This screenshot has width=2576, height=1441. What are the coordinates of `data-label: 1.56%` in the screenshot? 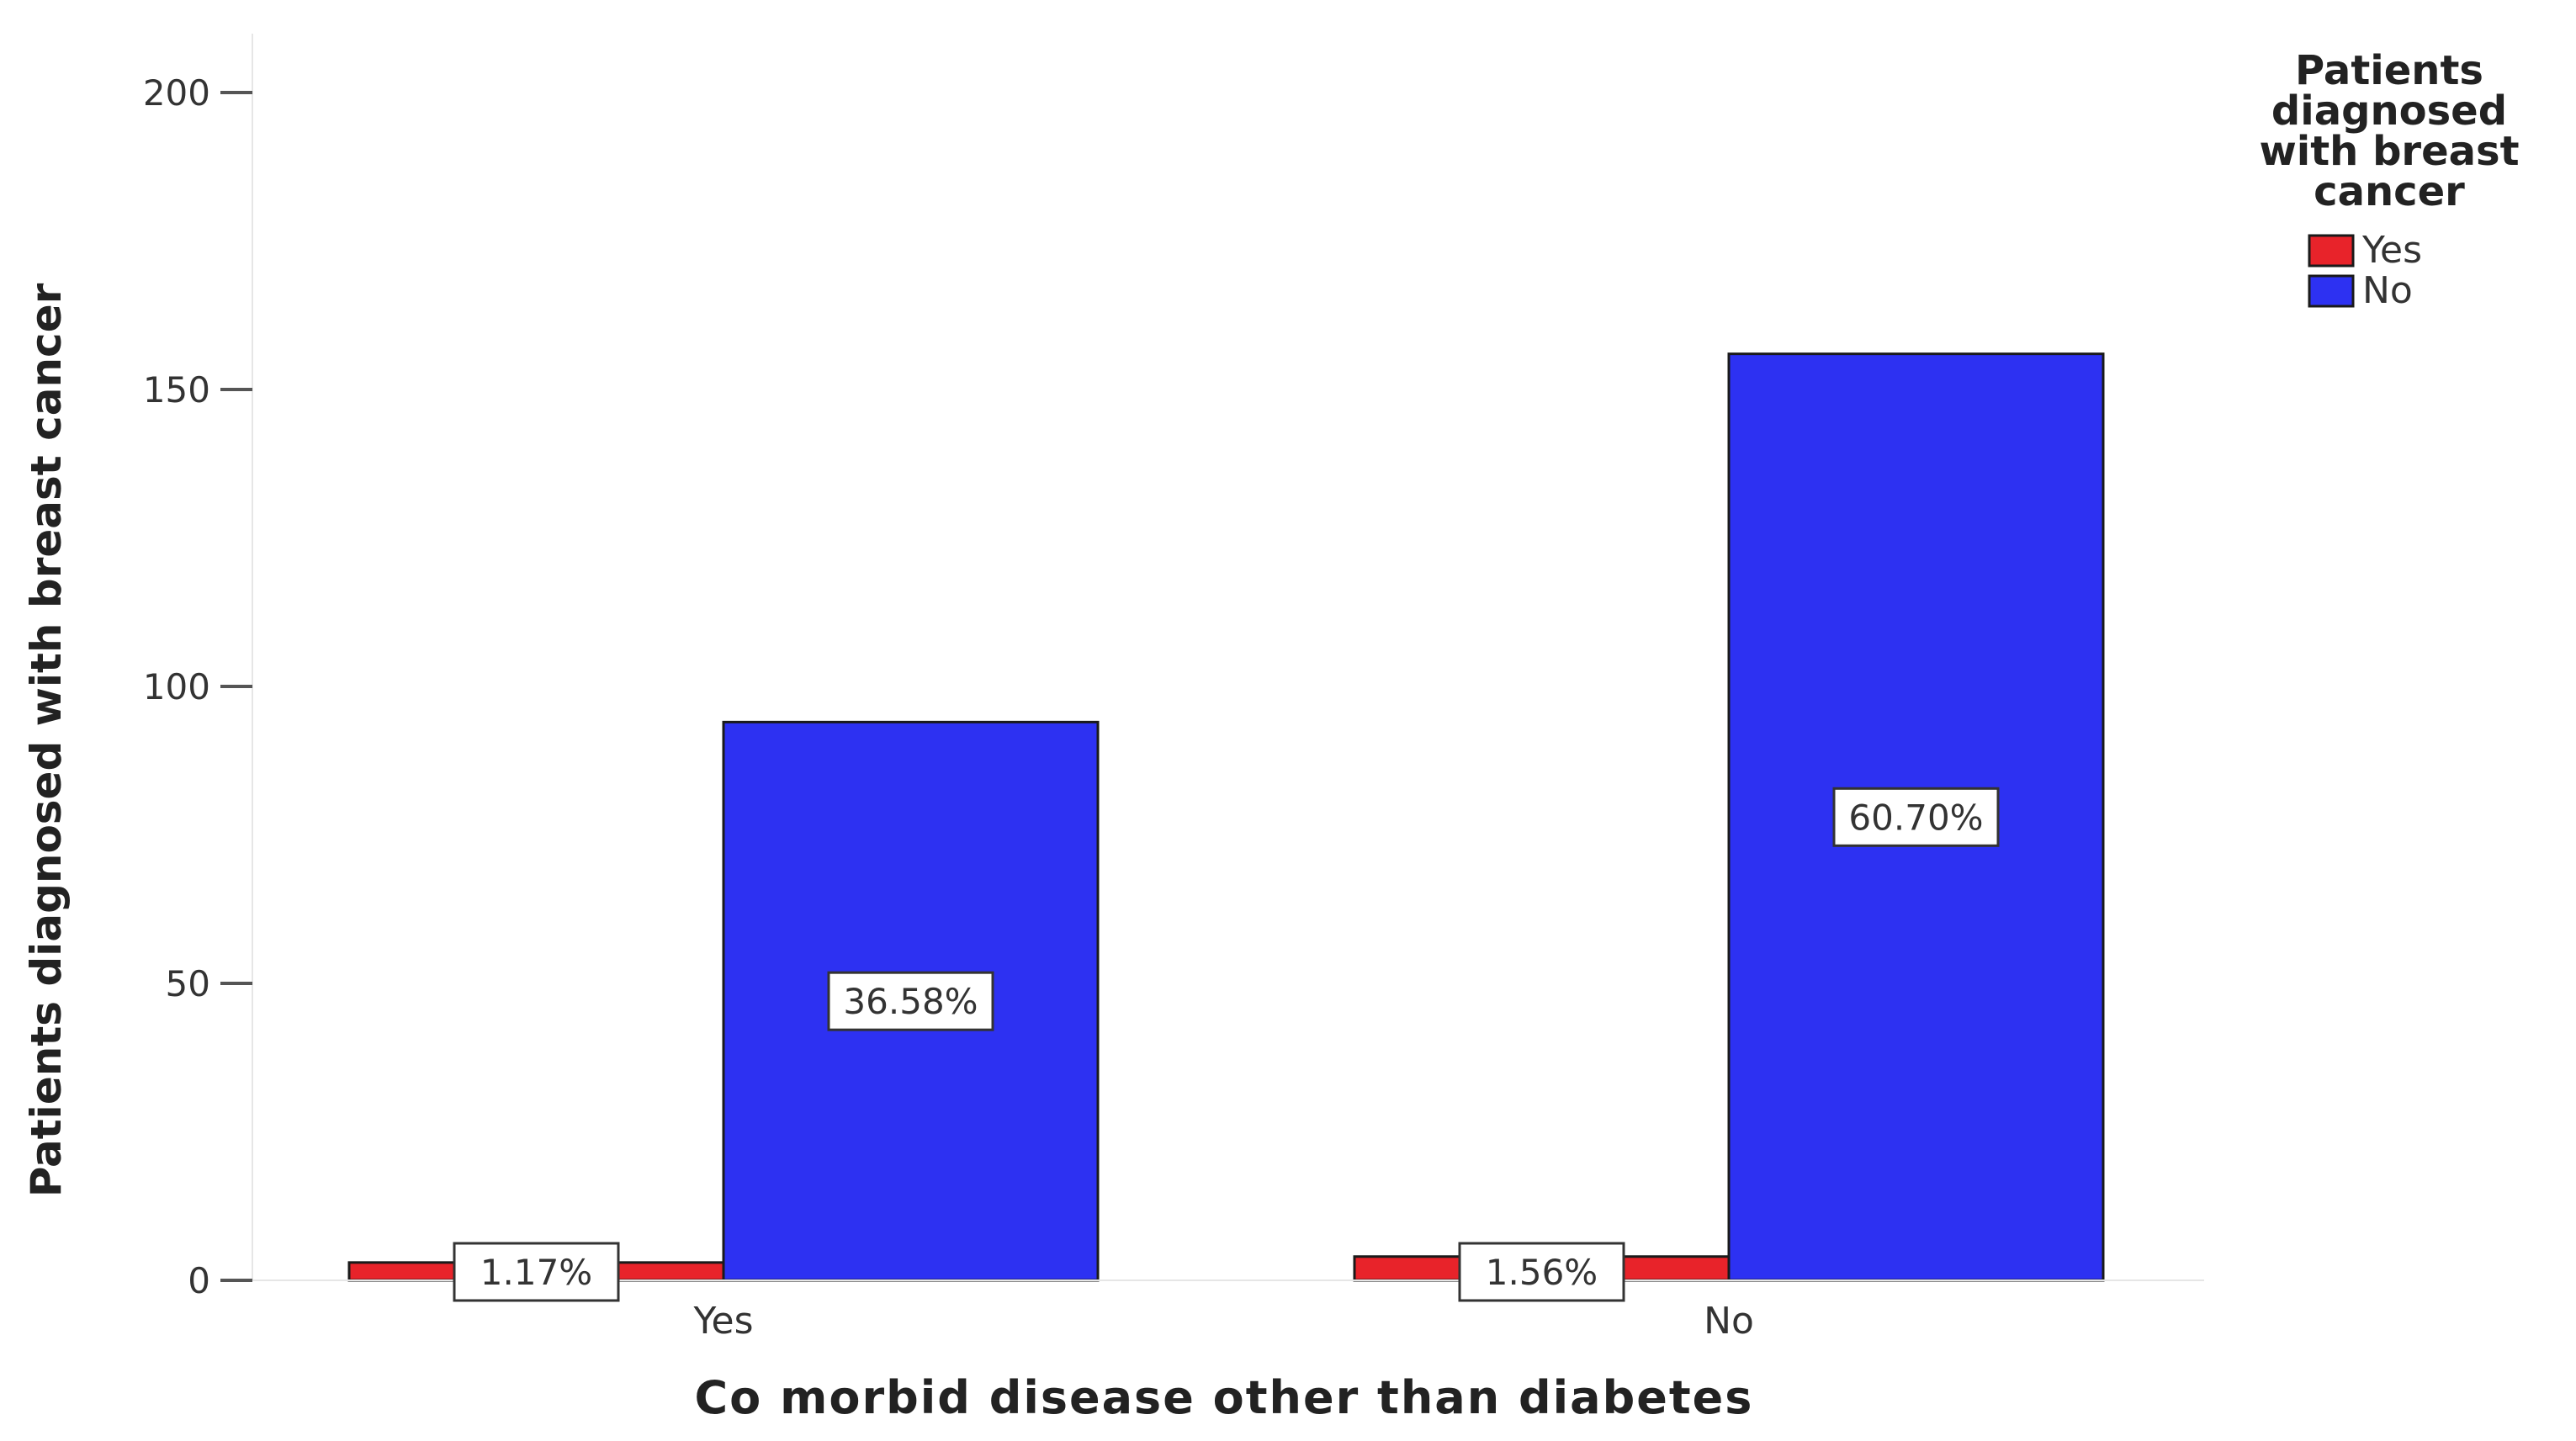 It's located at (1541, 1272).